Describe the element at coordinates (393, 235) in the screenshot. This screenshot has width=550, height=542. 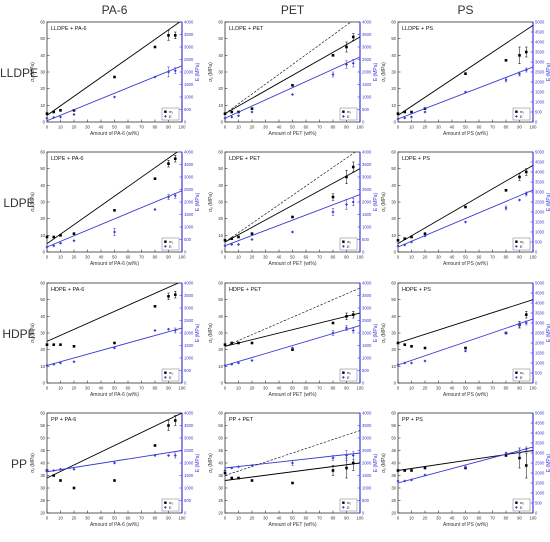
I see `y-tick-label: 10` at that location.